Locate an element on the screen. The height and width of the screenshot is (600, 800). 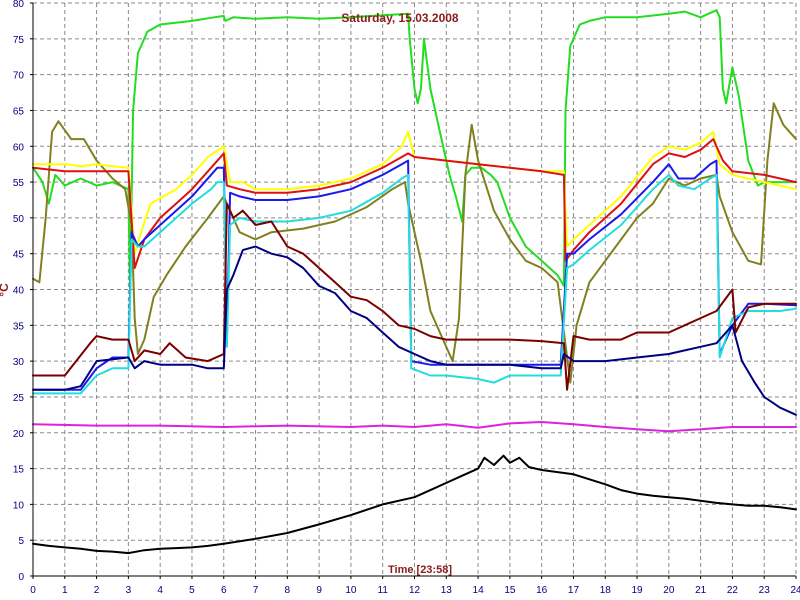
x-tick-label: 23 is located at coordinates (765, 590).